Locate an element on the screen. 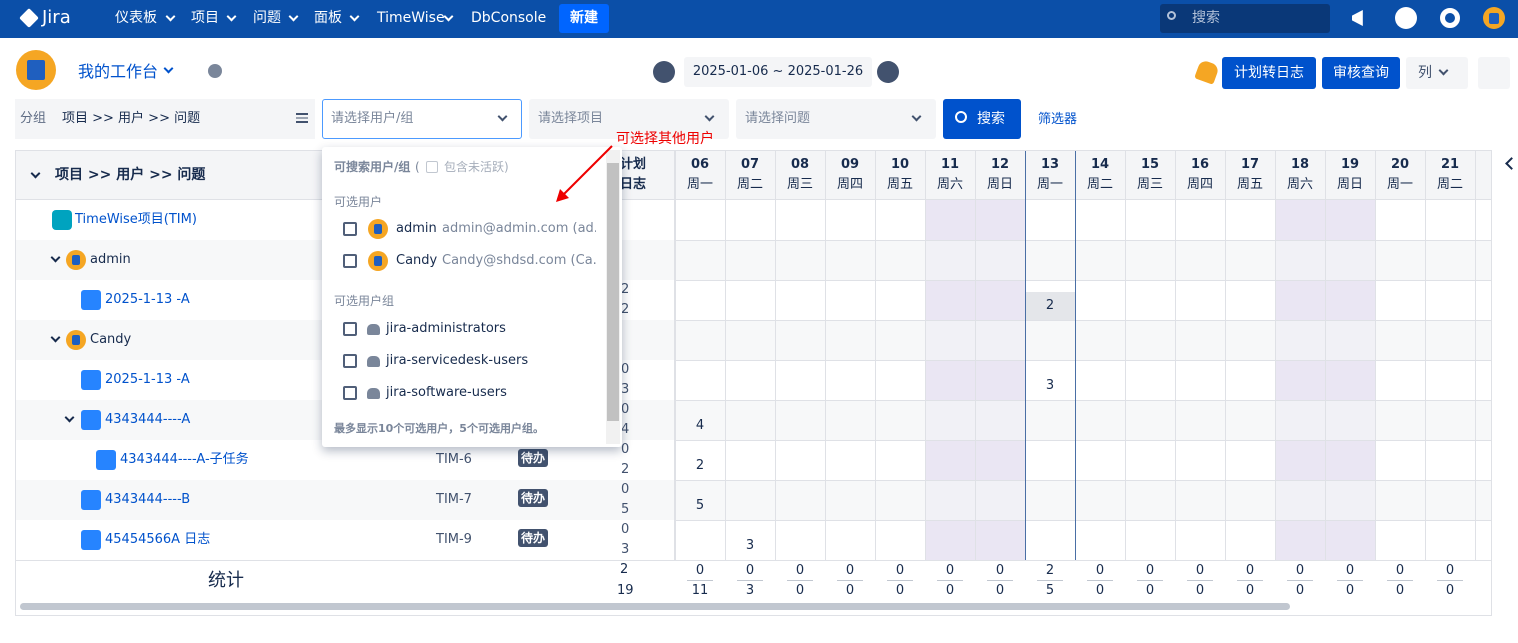 This screenshot has height=643, width=1518. create-button: 新建 is located at coordinates (584, 18).